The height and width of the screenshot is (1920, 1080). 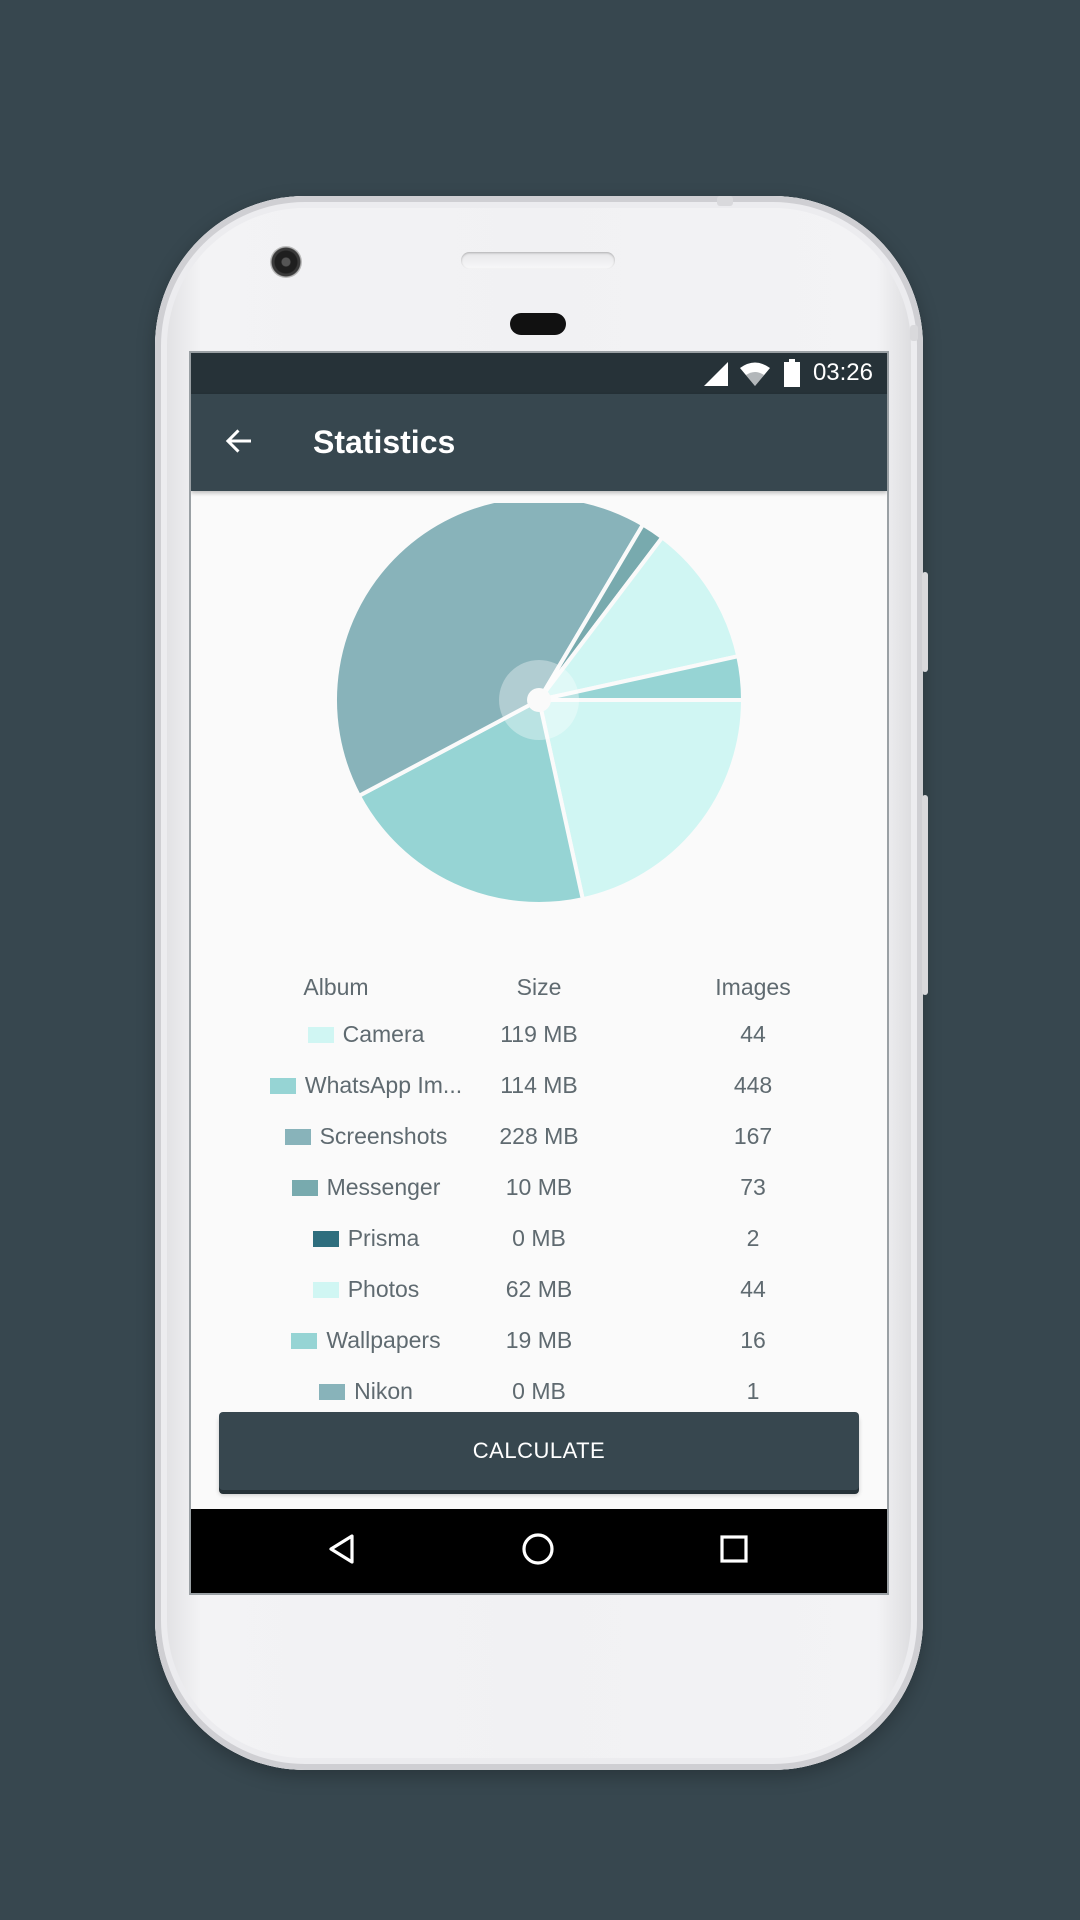 What do you see at coordinates (539, 700) in the screenshot?
I see `pie-center-hub` at bounding box center [539, 700].